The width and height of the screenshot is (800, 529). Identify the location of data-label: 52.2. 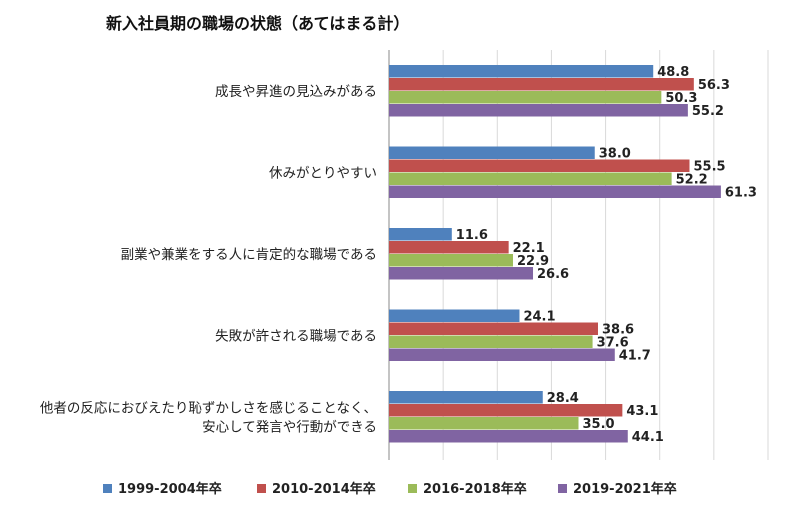
(692, 180).